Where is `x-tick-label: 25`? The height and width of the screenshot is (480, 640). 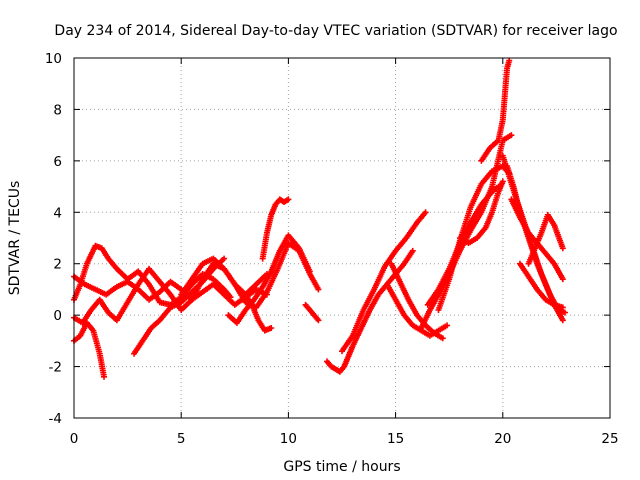
x-tick-label: 25 is located at coordinates (609, 439).